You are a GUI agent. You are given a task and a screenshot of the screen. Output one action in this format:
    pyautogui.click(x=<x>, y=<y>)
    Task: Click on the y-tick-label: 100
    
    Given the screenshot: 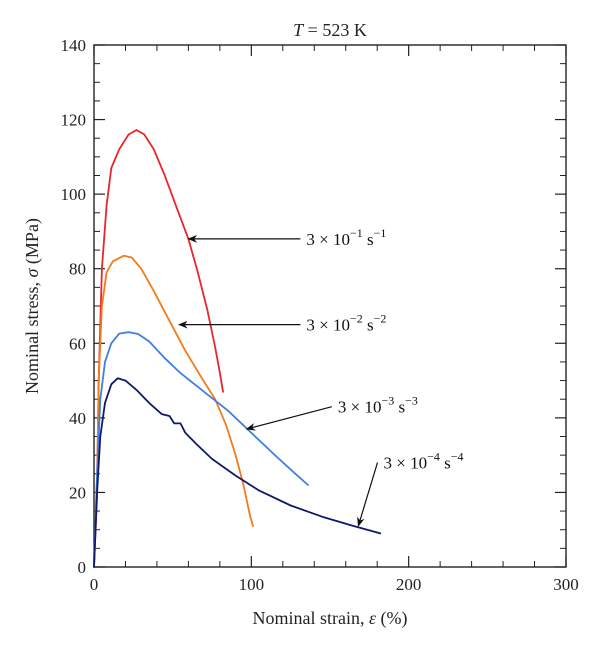 What is the action you would take?
    pyautogui.click(x=74, y=194)
    